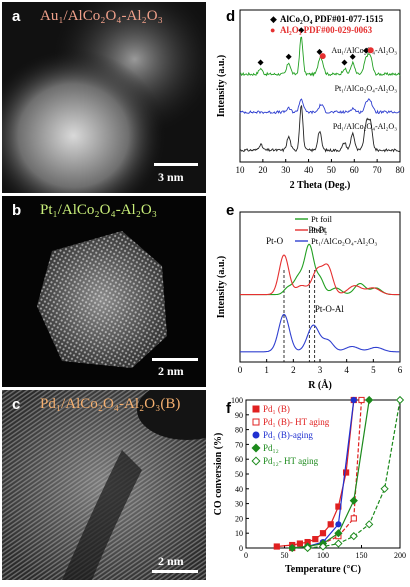 Image resolution: width=410 pixels, height=587 pixels. I want to click on panel-letter-a: a, so click(16, 16).